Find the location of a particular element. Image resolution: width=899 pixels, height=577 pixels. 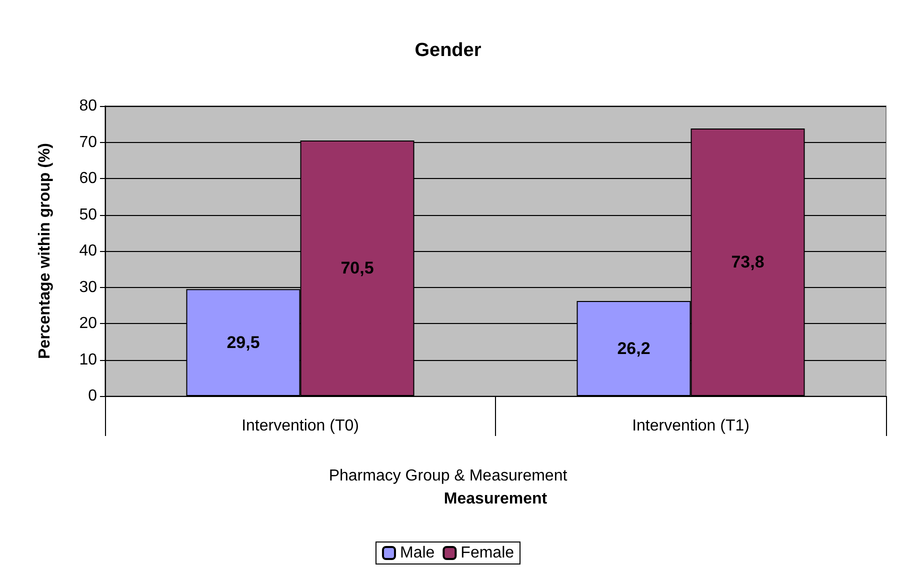

data-label: 70,5 is located at coordinates (357, 268).